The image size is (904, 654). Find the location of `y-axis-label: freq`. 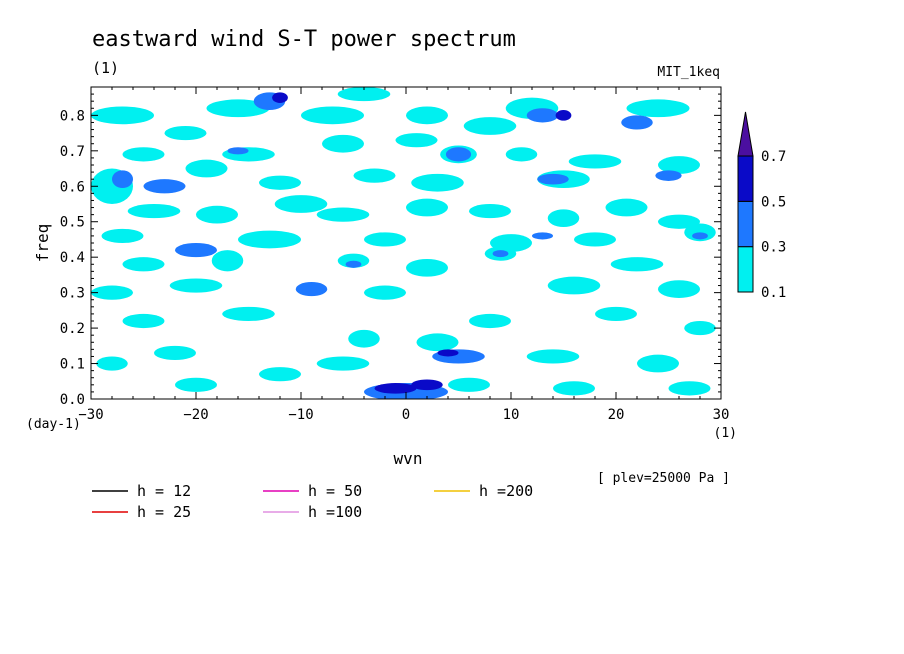

y-axis-label: freq is located at coordinates (42, 243).